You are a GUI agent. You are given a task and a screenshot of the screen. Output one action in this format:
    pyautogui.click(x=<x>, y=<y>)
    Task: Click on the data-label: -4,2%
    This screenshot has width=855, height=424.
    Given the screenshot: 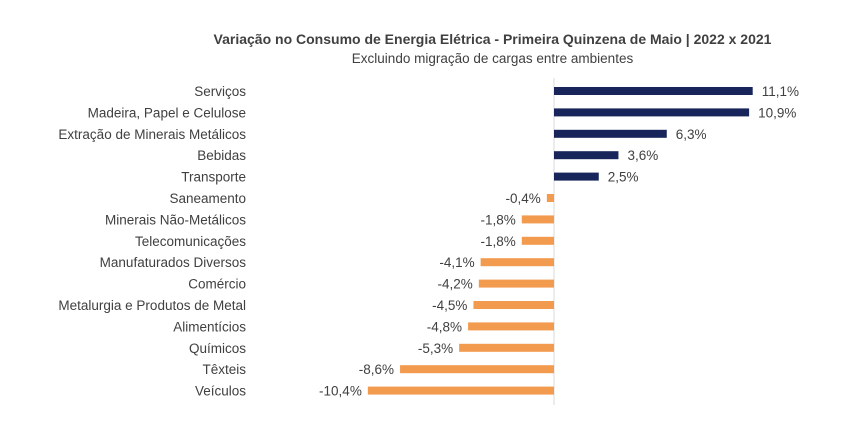 What is the action you would take?
    pyautogui.click(x=455, y=284)
    